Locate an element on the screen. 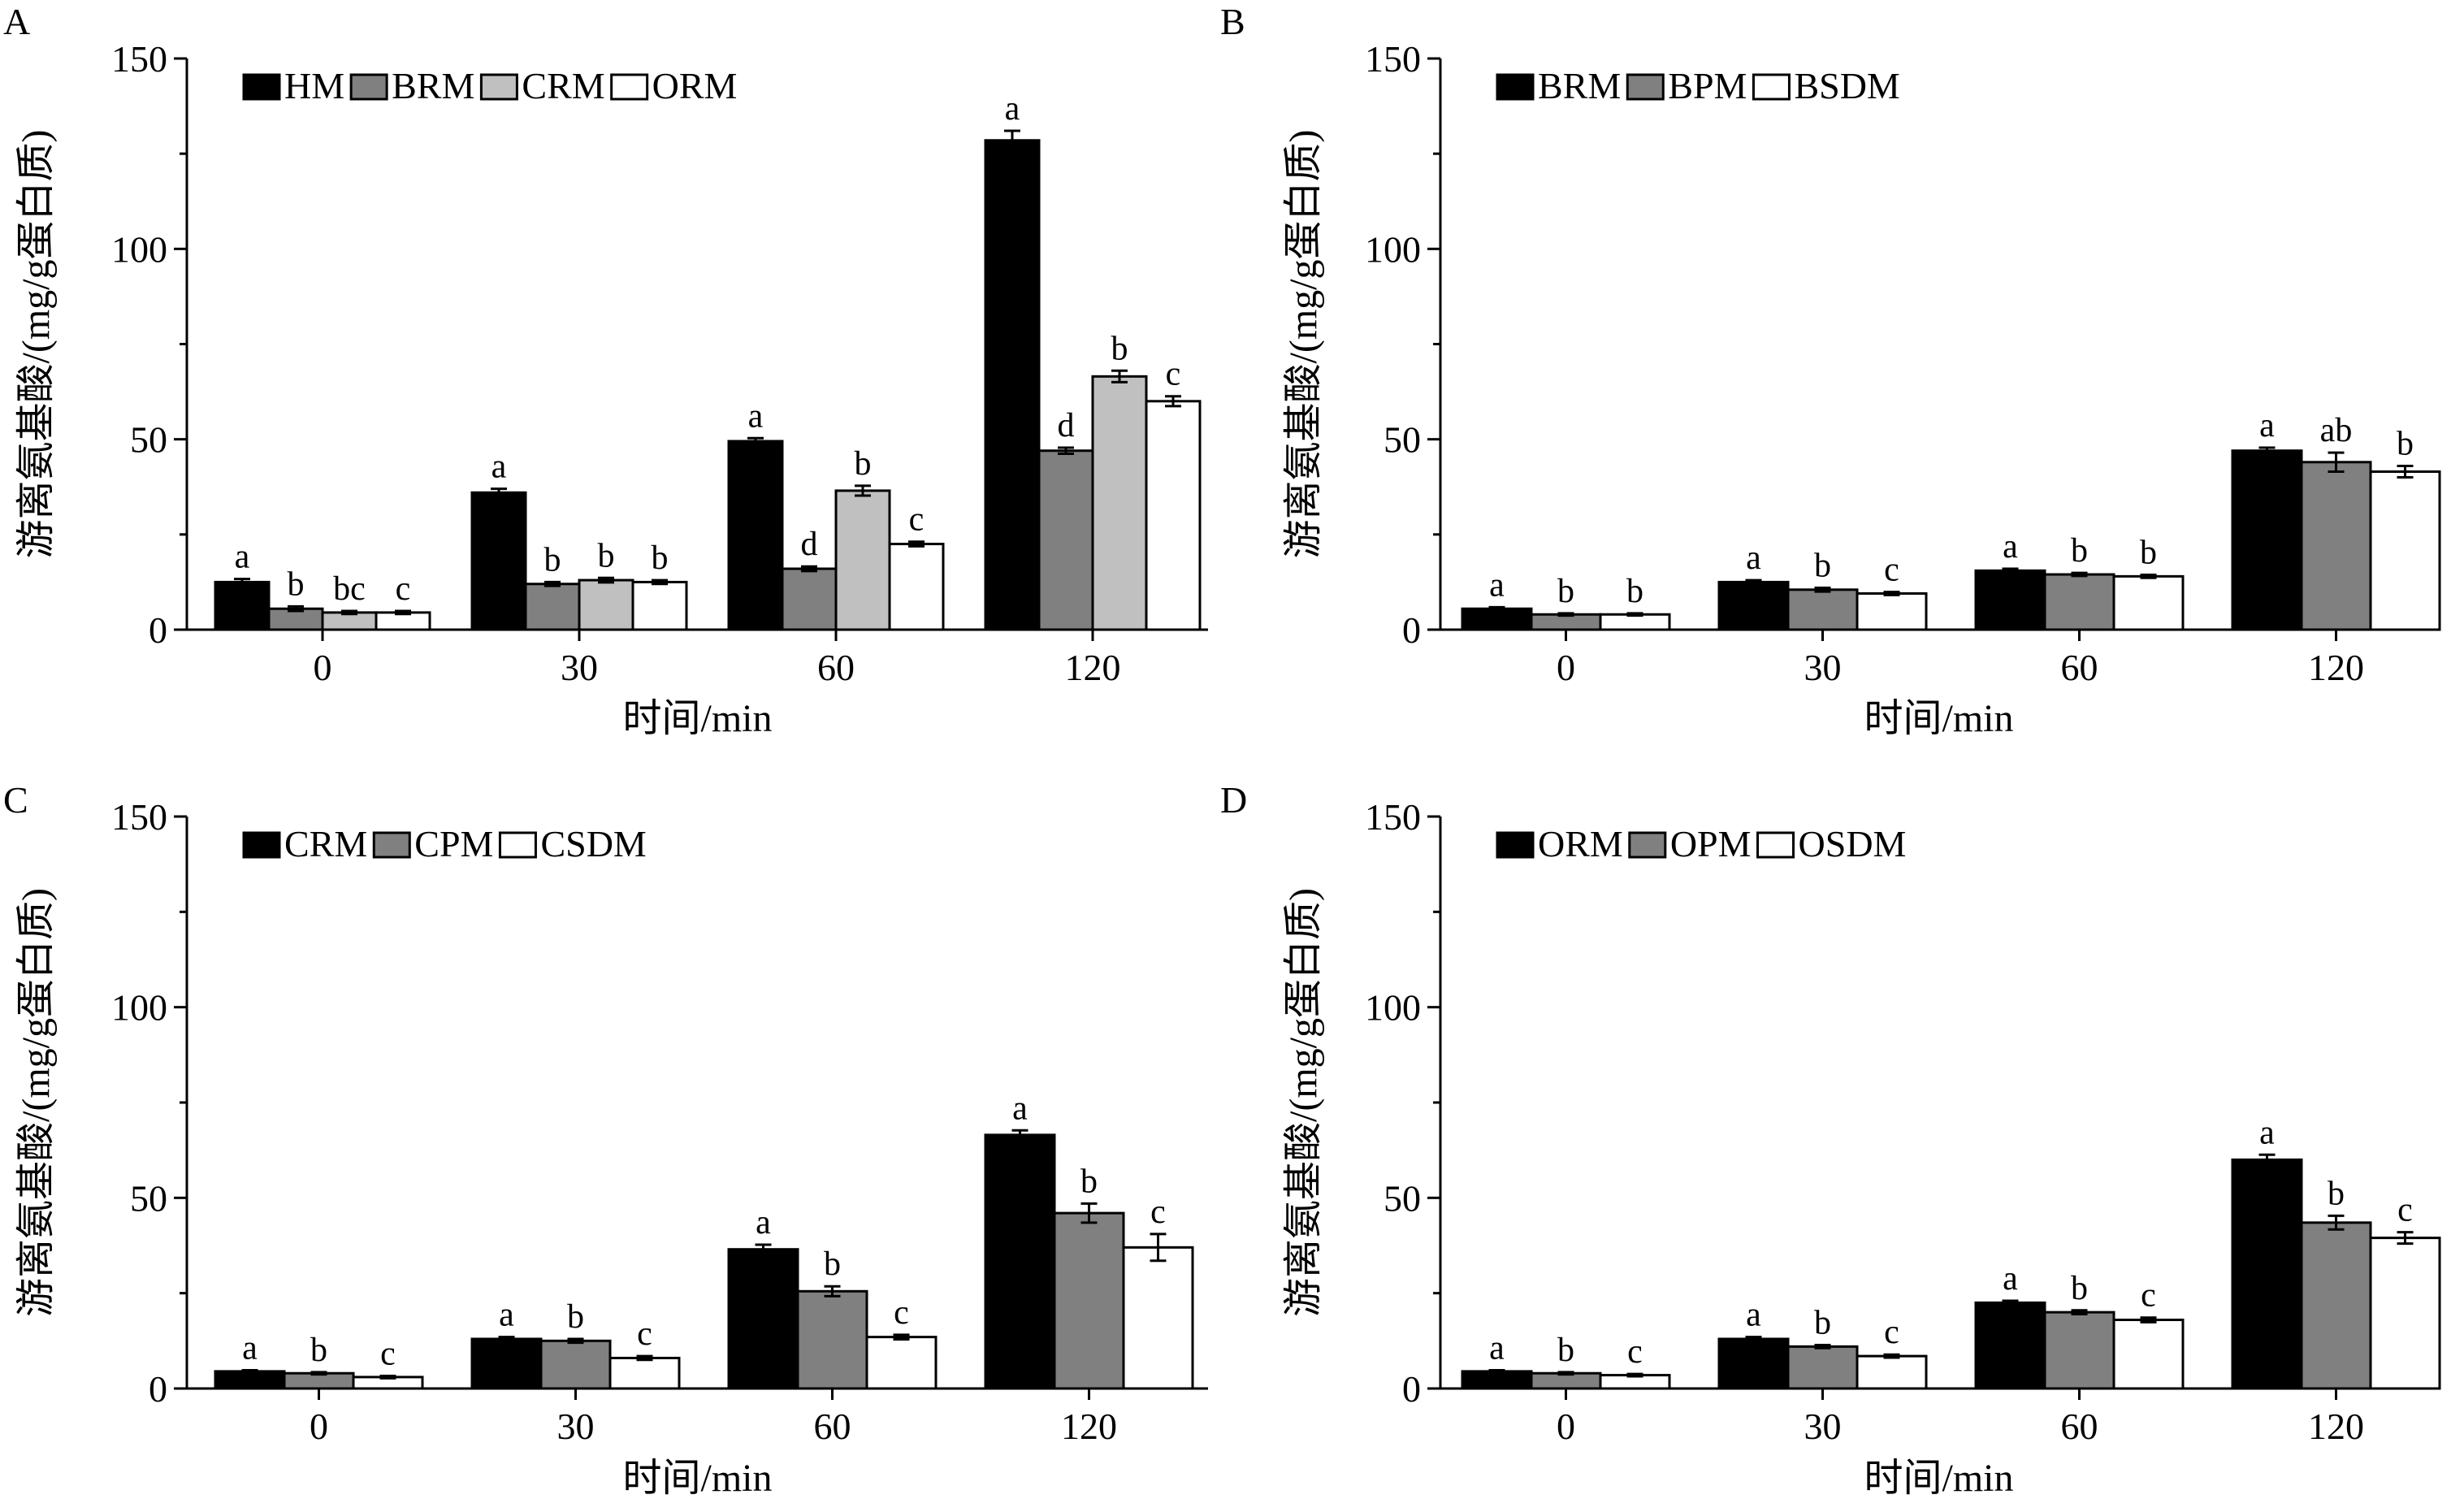 This screenshot has height=1499, width=2464. chart-b-x-tick-label: 120 is located at coordinates (2336, 667).